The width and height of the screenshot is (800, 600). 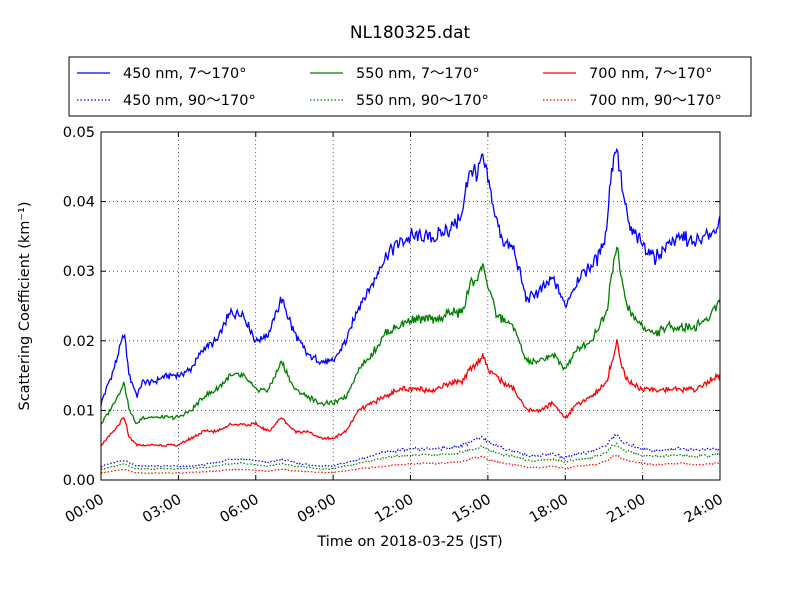 I want to click on legend-label: 700 nm, 7～170°, so click(x=650, y=74).